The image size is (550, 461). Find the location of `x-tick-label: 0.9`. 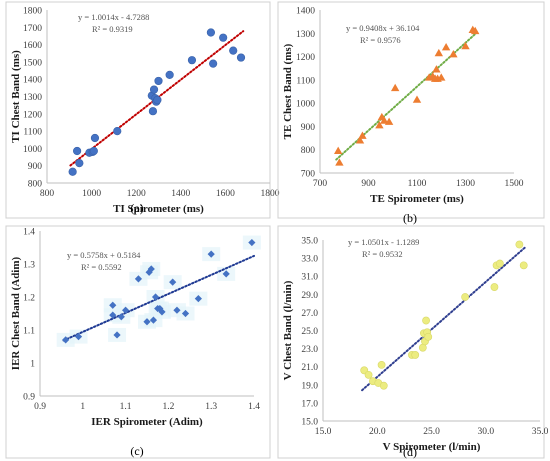

x-tick-label: 0.9 is located at coordinates (40, 407).